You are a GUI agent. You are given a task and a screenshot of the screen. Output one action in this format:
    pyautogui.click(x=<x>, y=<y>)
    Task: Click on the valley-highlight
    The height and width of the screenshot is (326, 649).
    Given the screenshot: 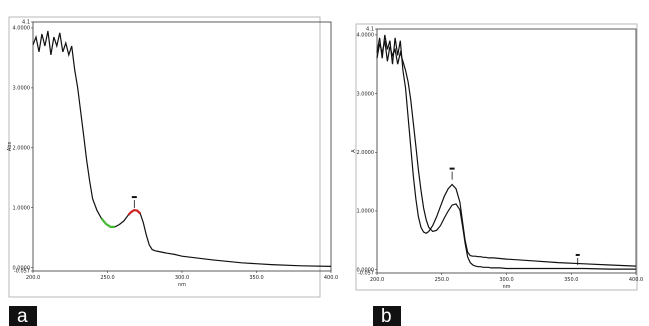 What is the action you would take?
    pyautogui.click(x=107, y=222)
    